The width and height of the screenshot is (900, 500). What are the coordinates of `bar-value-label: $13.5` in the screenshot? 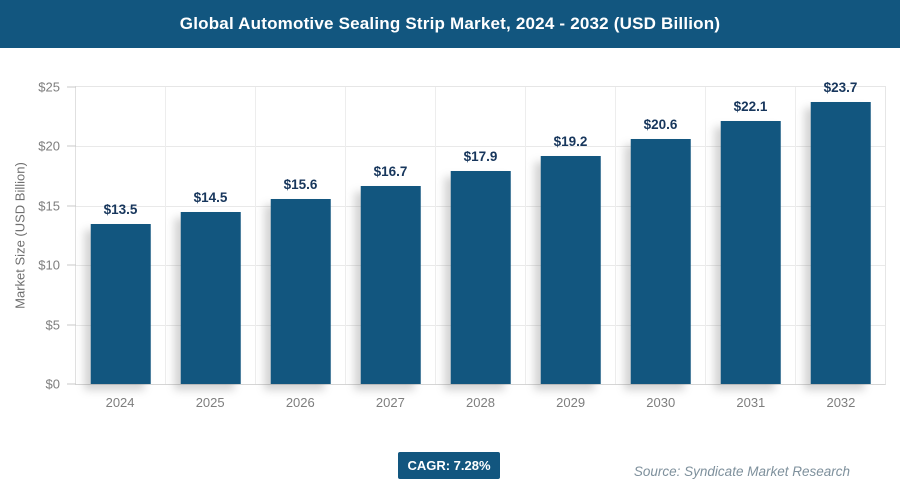 It's located at (120, 209).